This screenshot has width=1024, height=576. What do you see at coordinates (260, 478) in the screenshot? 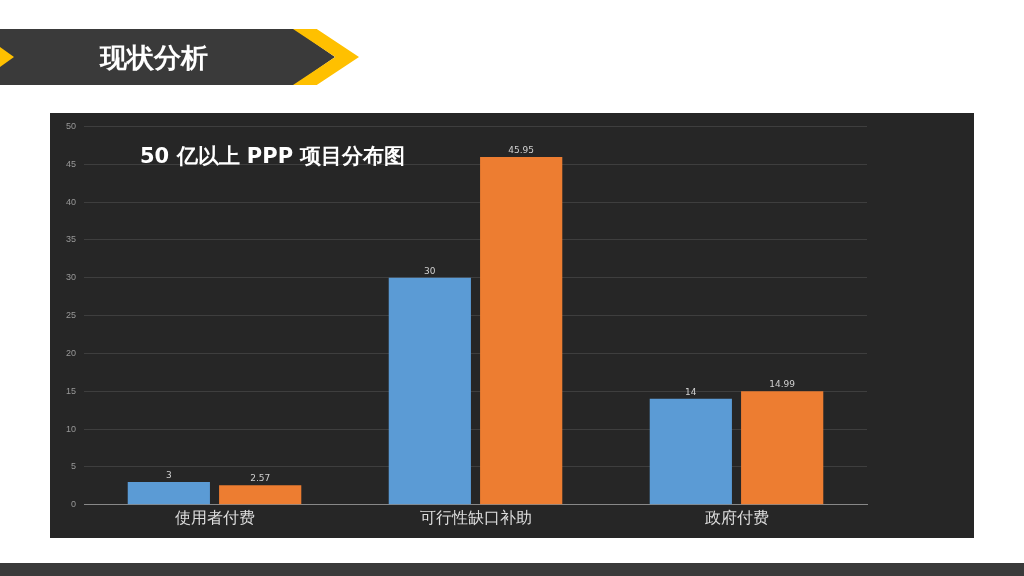
I see `data-label: 2.57` at bounding box center [260, 478].